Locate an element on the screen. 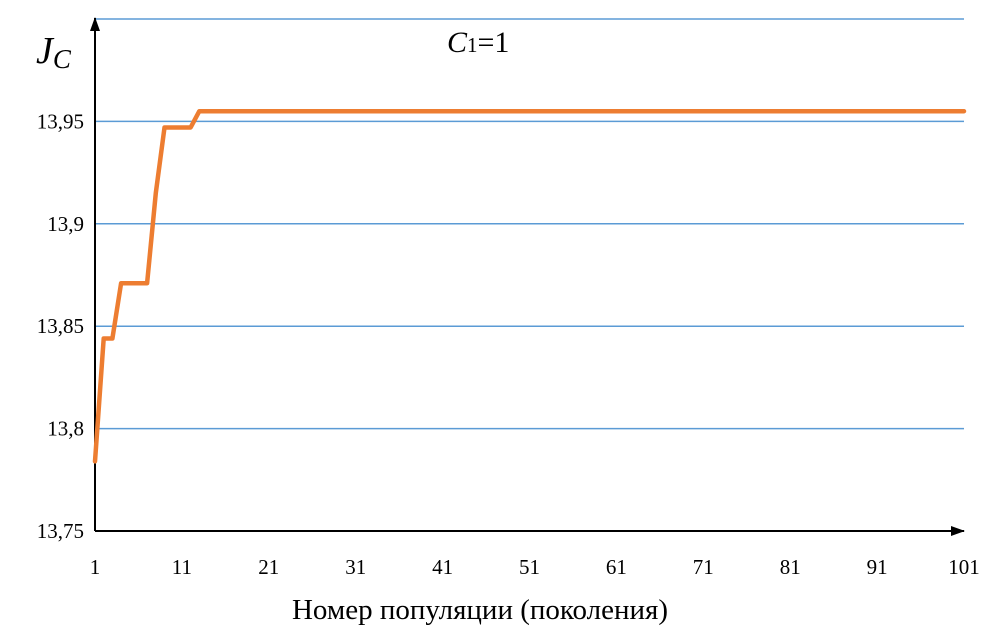  x-tick-label: 21 is located at coordinates (268, 567).